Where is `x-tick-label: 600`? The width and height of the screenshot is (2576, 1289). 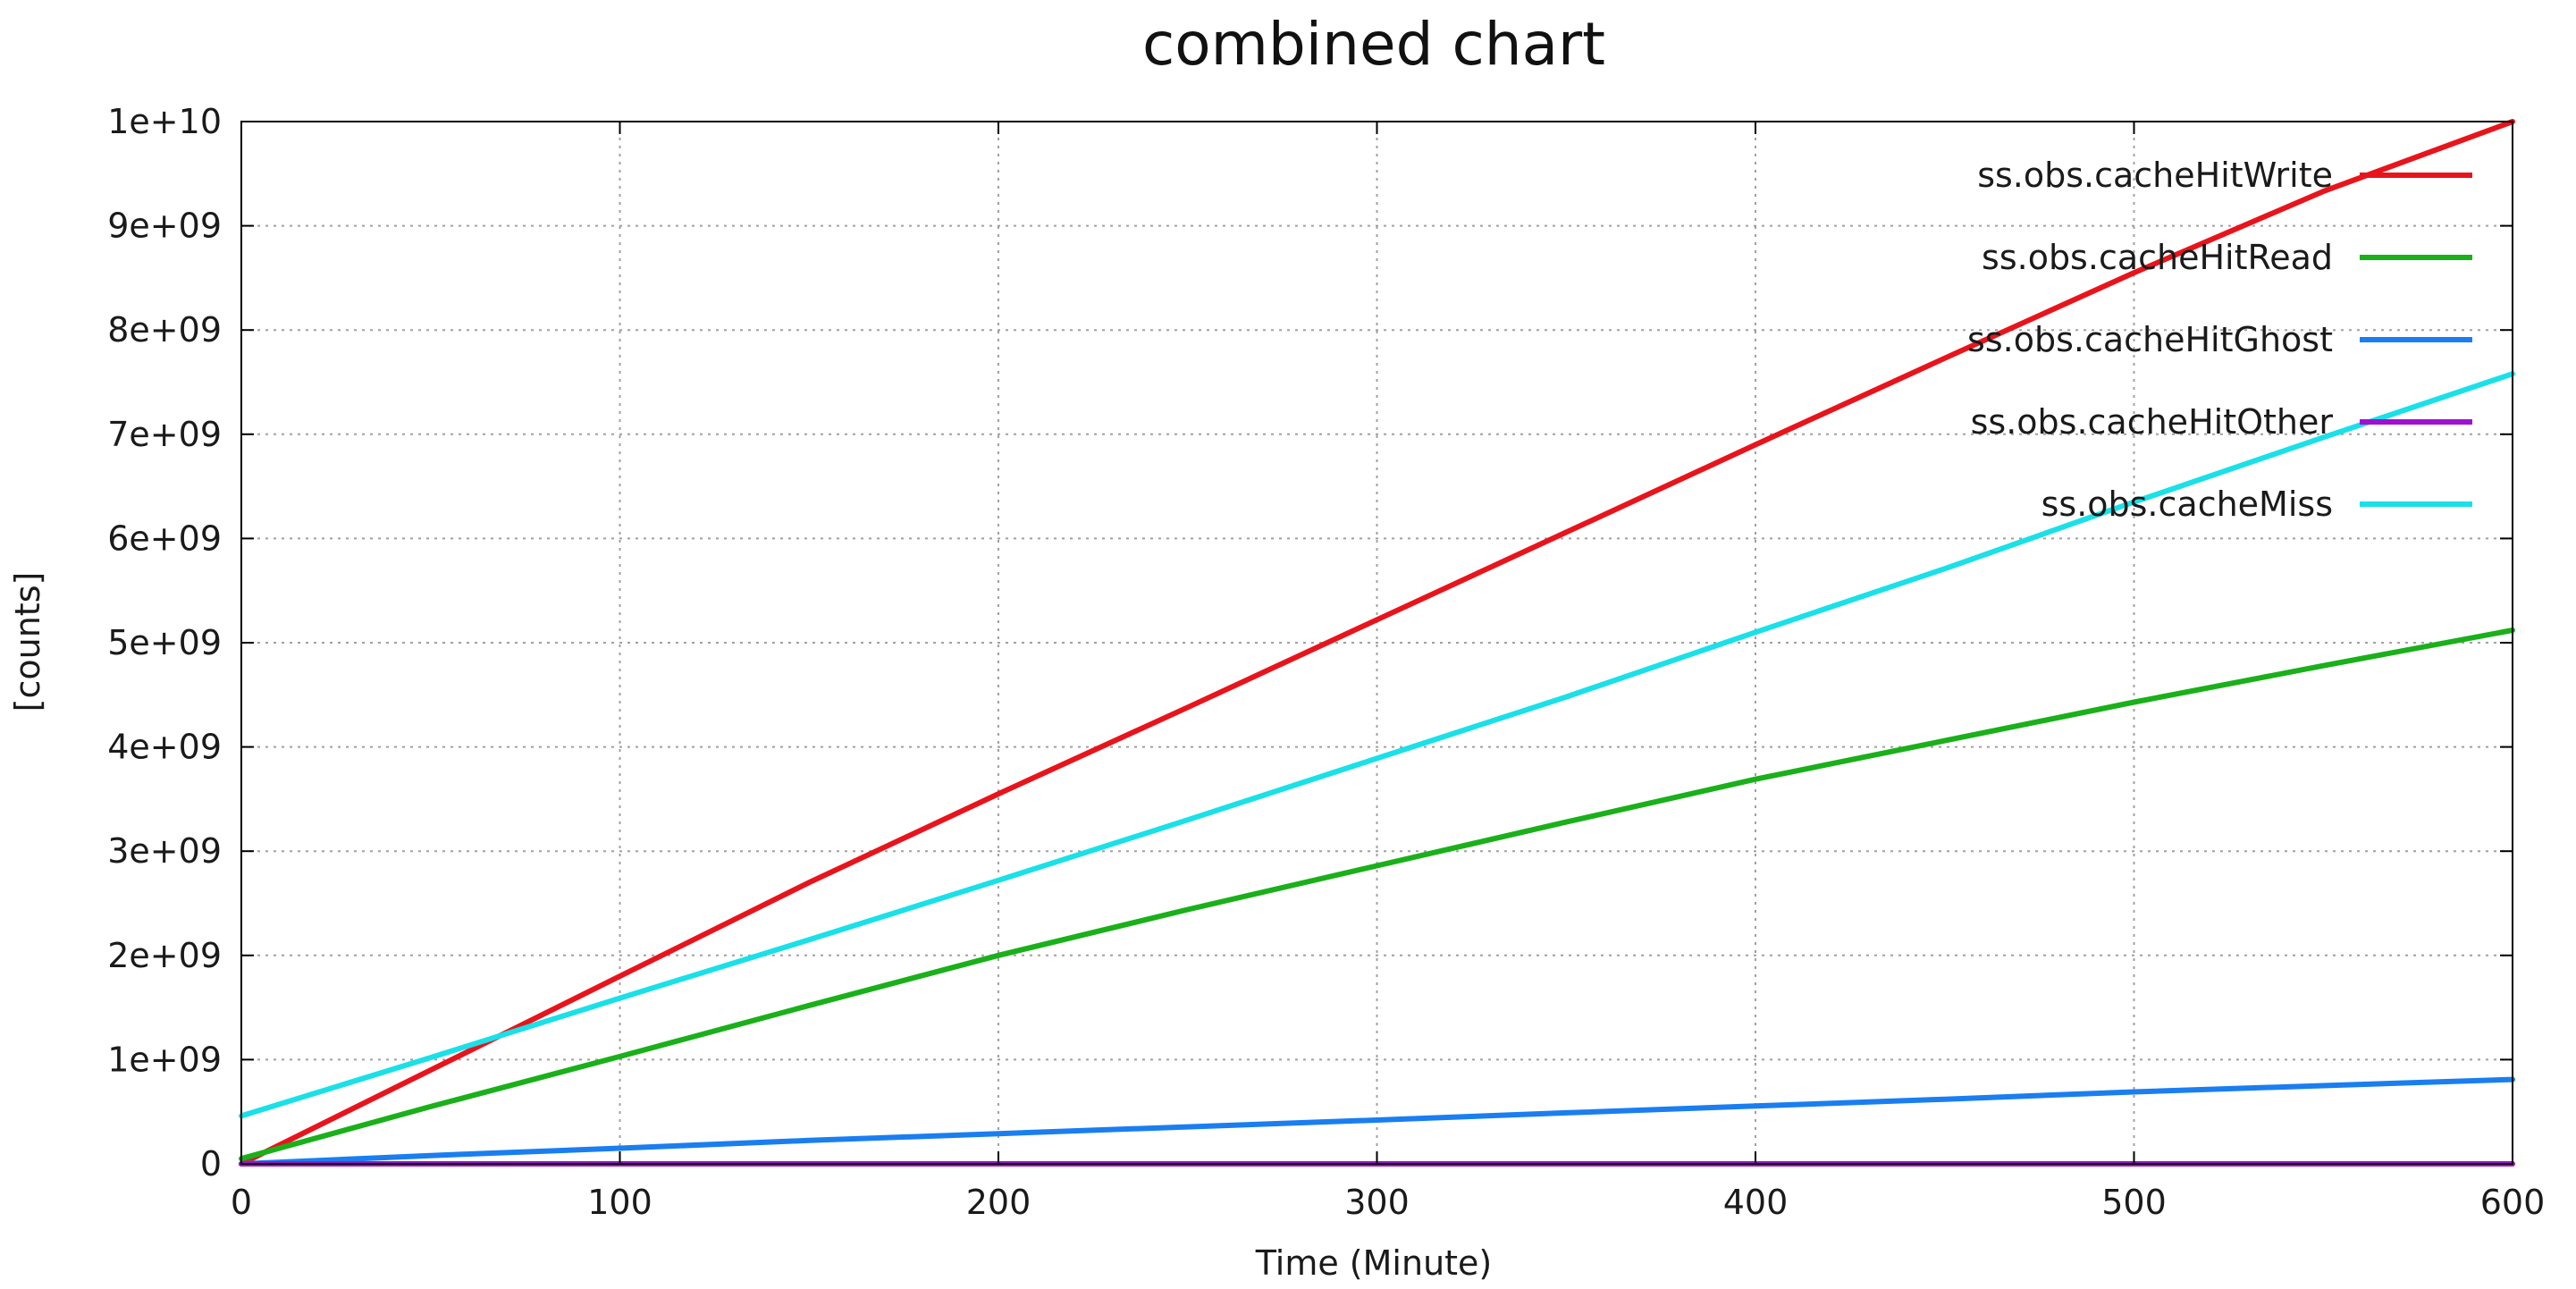 x-tick-label: 600 is located at coordinates (2513, 1203).